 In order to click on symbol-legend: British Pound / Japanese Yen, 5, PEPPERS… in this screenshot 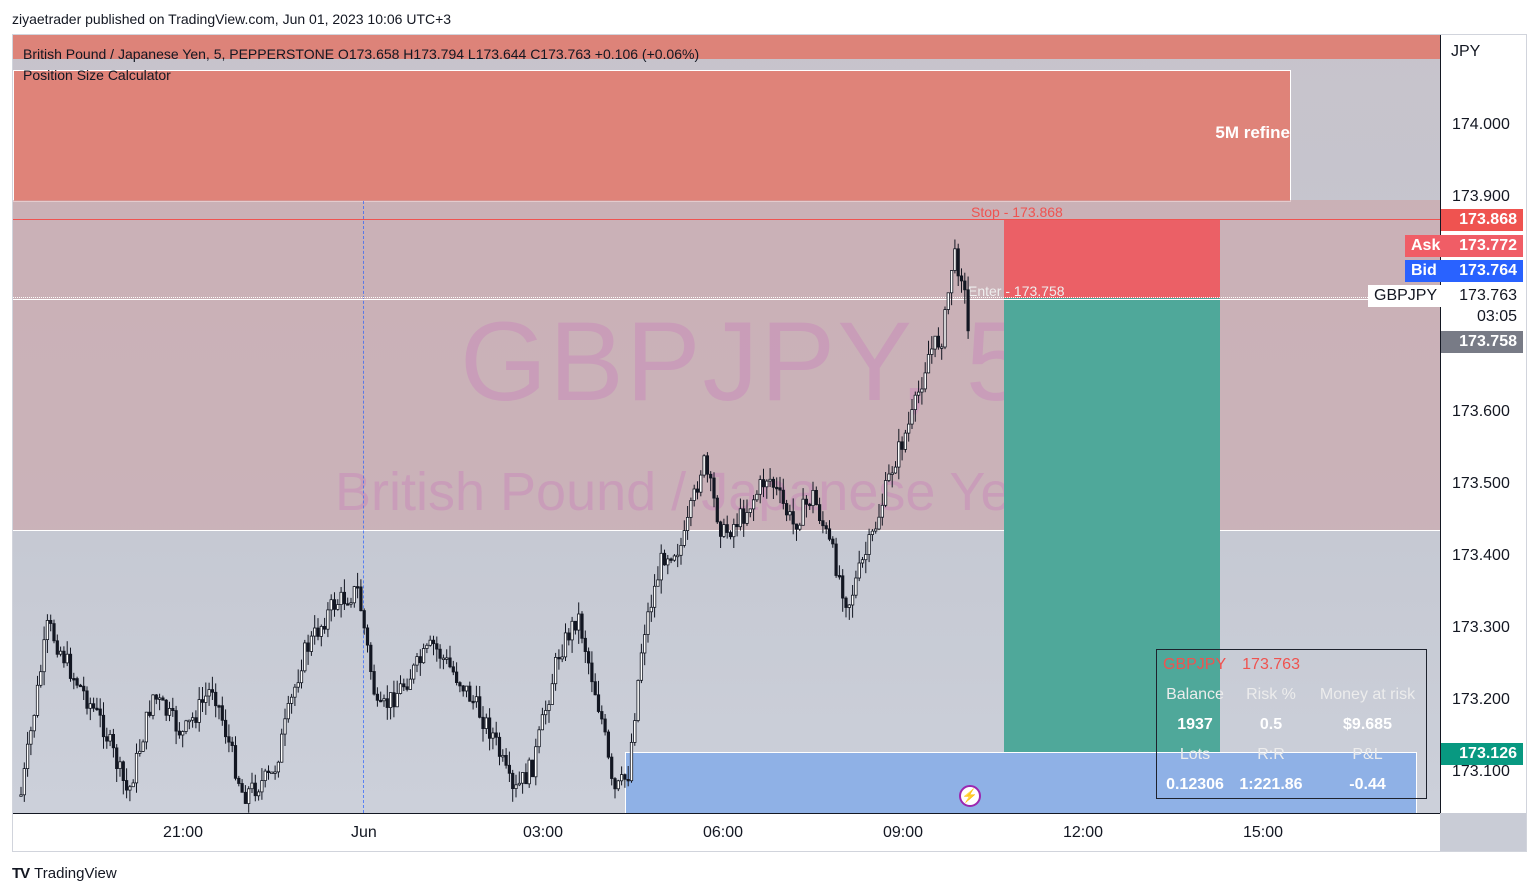, I will do `click(361, 54)`.